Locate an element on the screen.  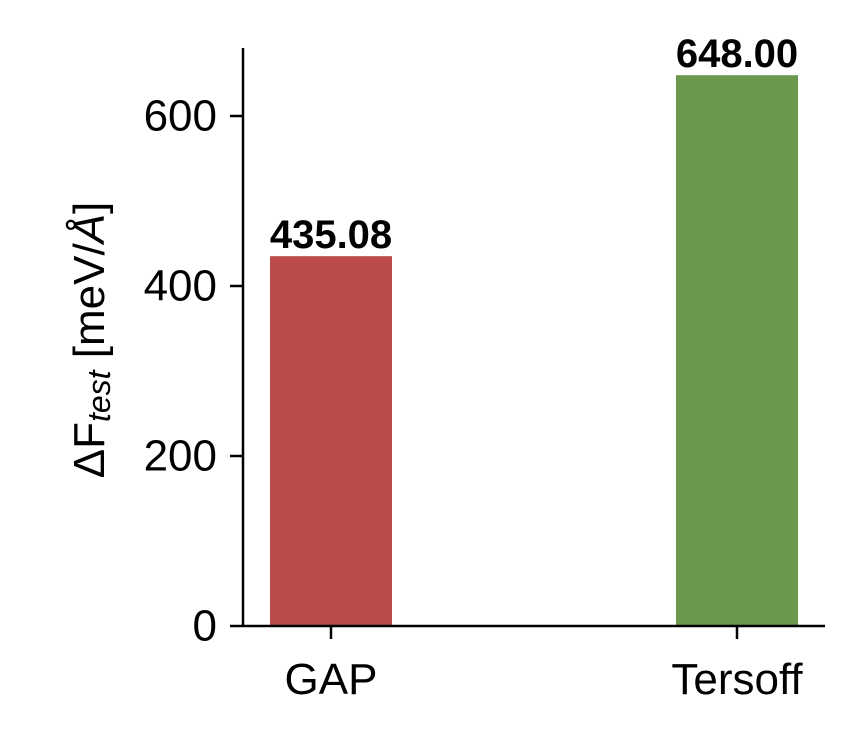
y-axis-title-unit: Å is located at coordinates (89, 230).